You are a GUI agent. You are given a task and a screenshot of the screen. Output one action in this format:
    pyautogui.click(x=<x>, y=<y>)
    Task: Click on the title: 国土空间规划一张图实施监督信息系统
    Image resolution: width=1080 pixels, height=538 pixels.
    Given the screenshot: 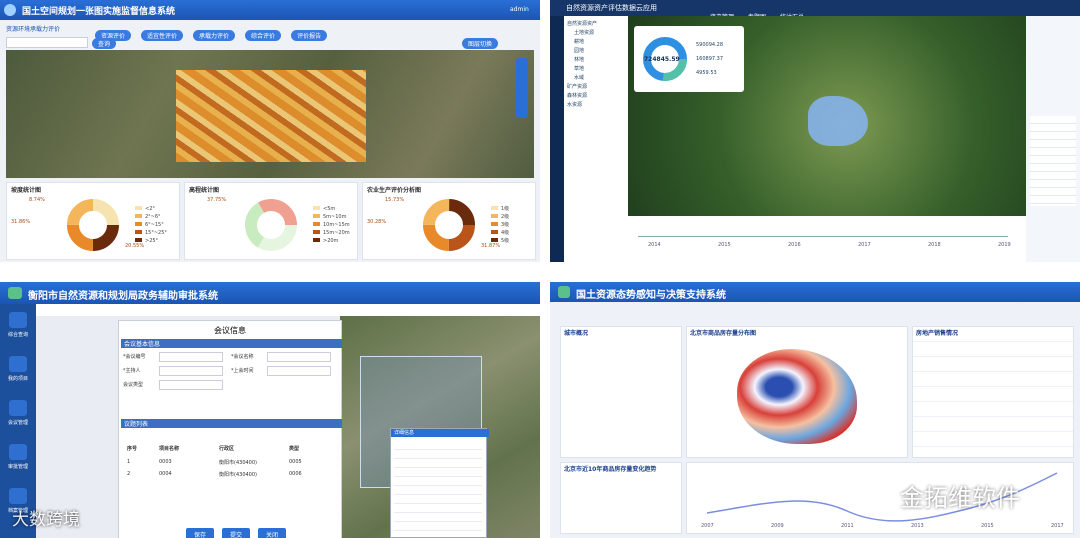 What is the action you would take?
    pyautogui.click(x=99, y=12)
    